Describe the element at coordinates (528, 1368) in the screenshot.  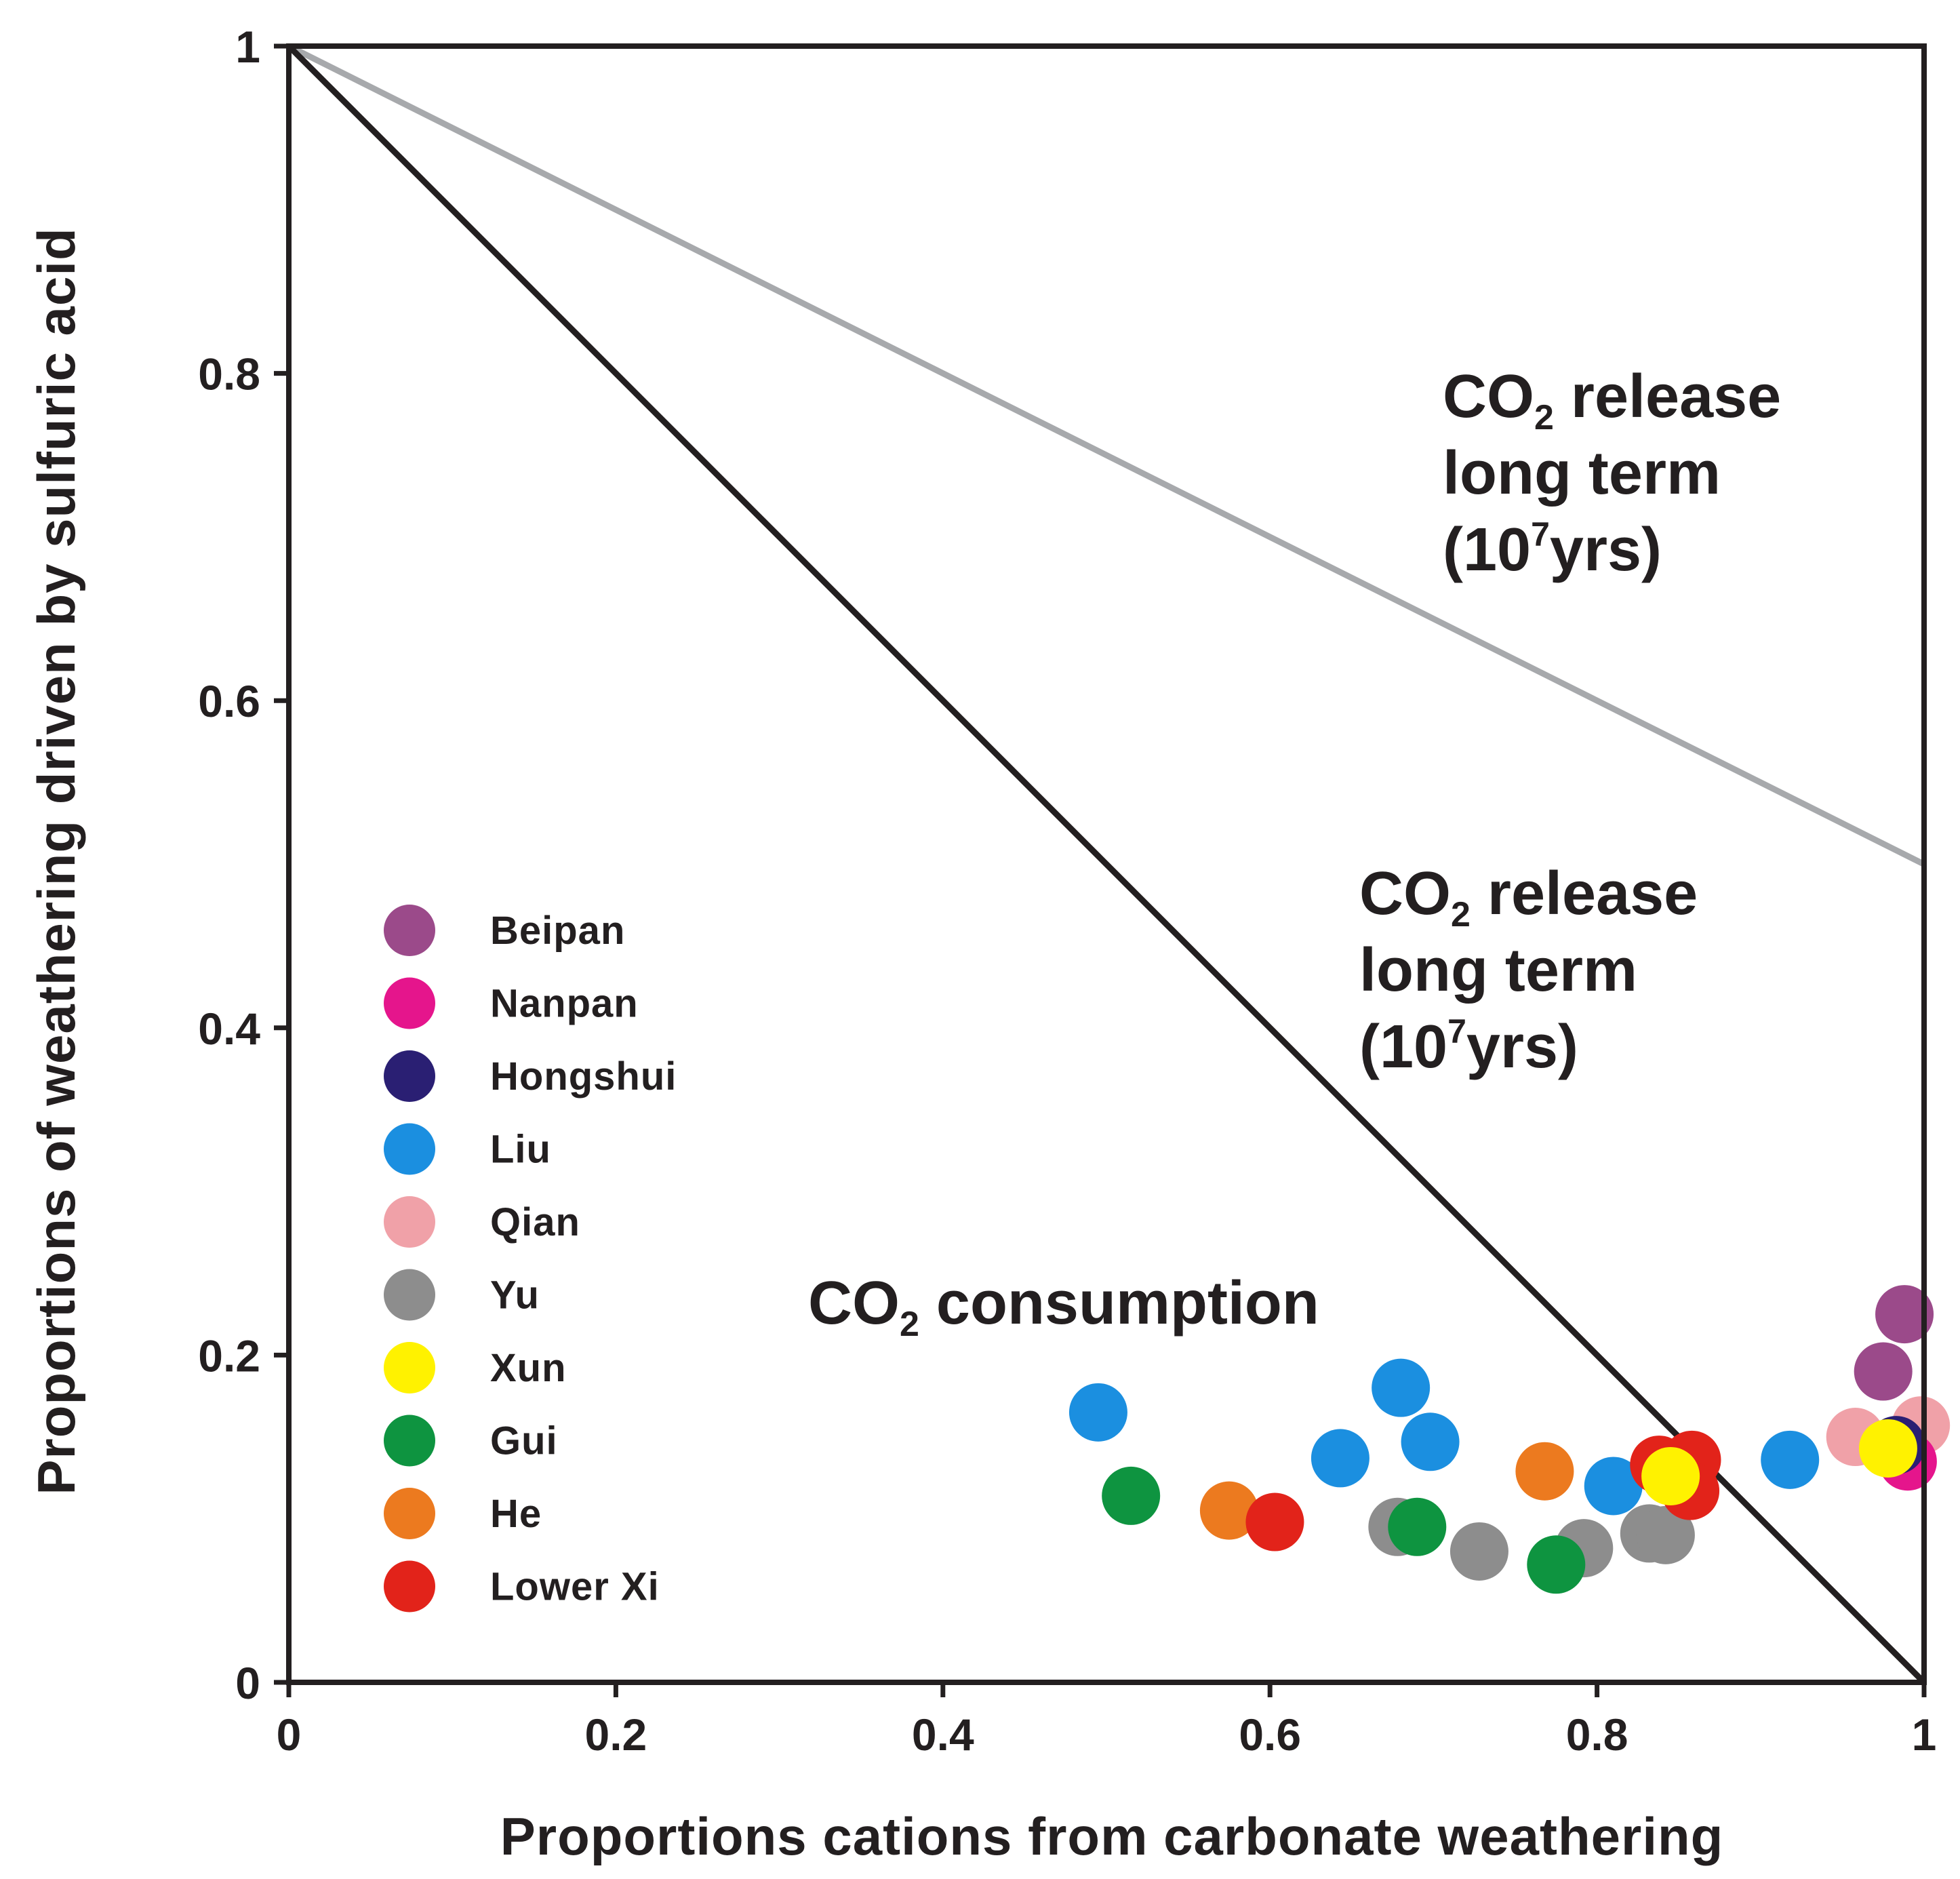
I see `legend-label: Xun` at that location.